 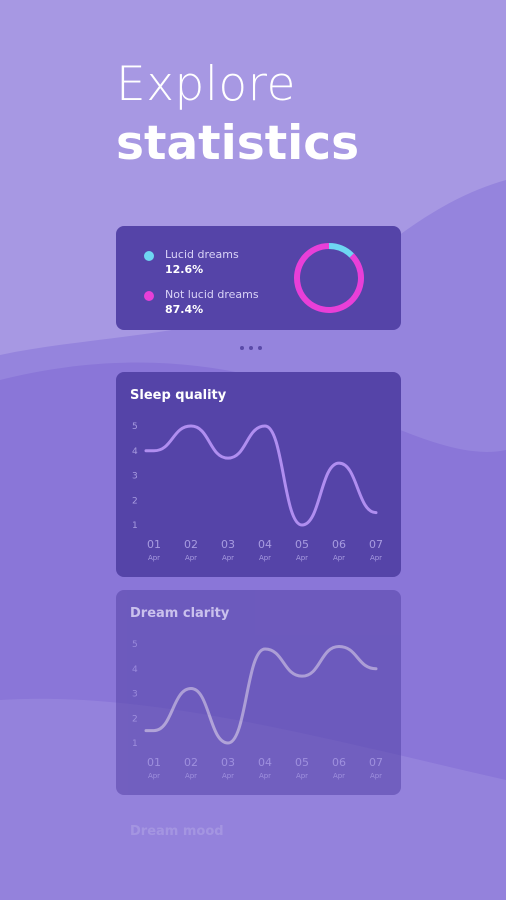 What do you see at coordinates (184, 269) in the screenshot?
I see `legend-value-lucid: 12.6%` at bounding box center [184, 269].